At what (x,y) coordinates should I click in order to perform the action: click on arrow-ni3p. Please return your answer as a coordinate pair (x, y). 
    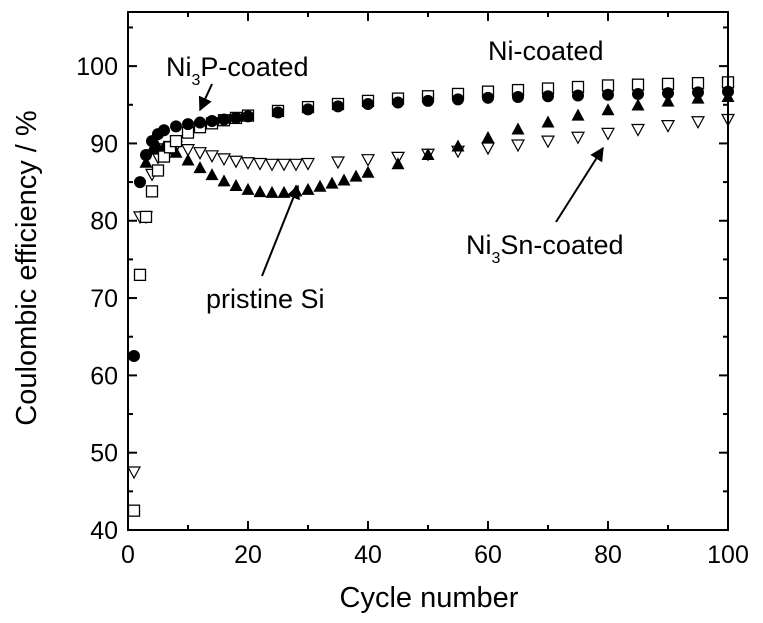
    Looking at the image, I should click on (205, 97).